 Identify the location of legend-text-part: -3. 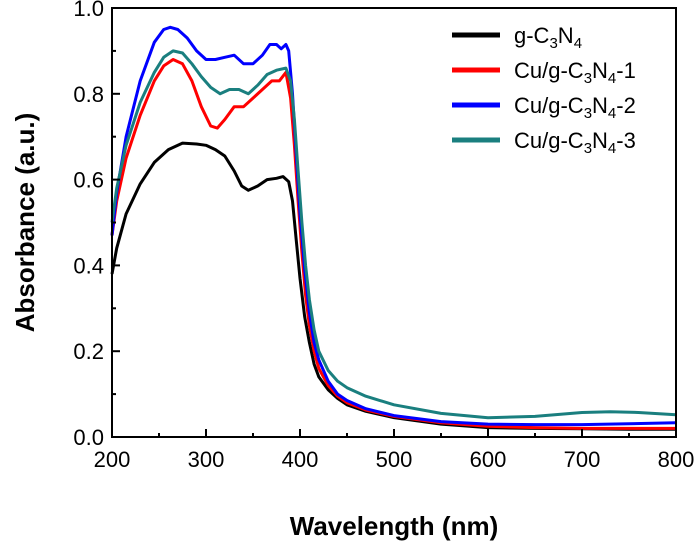
(626, 140).